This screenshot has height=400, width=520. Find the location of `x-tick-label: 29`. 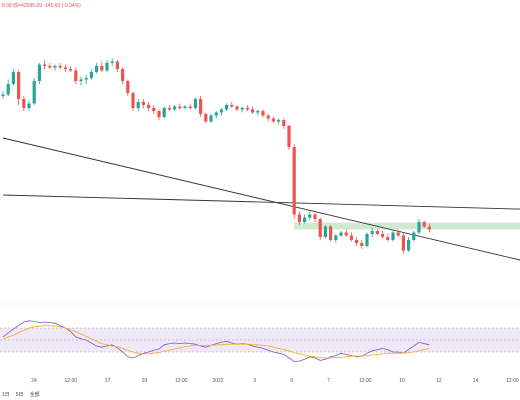

x-tick-label: 29 is located at coordinates (145, 381).